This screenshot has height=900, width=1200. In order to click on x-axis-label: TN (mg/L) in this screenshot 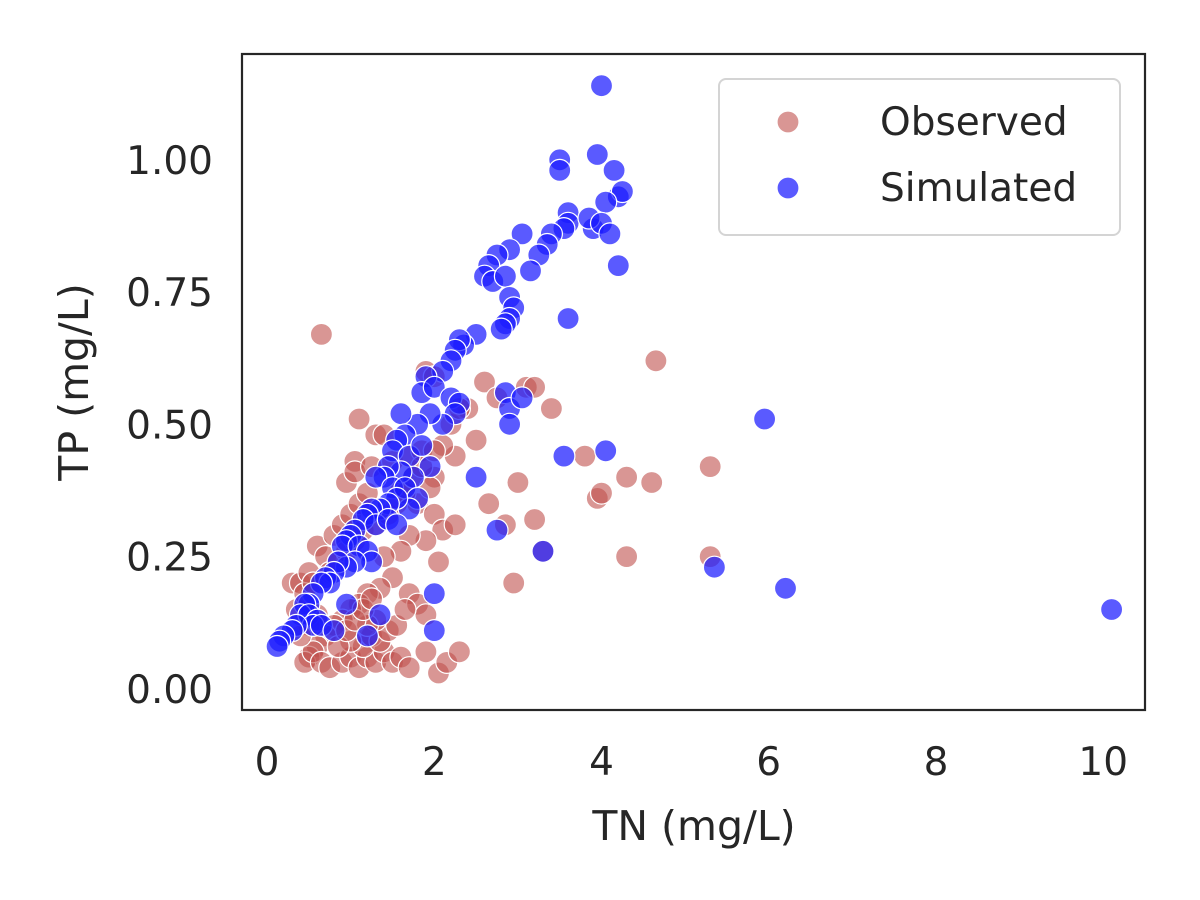, I will do `click(693, 826)`.